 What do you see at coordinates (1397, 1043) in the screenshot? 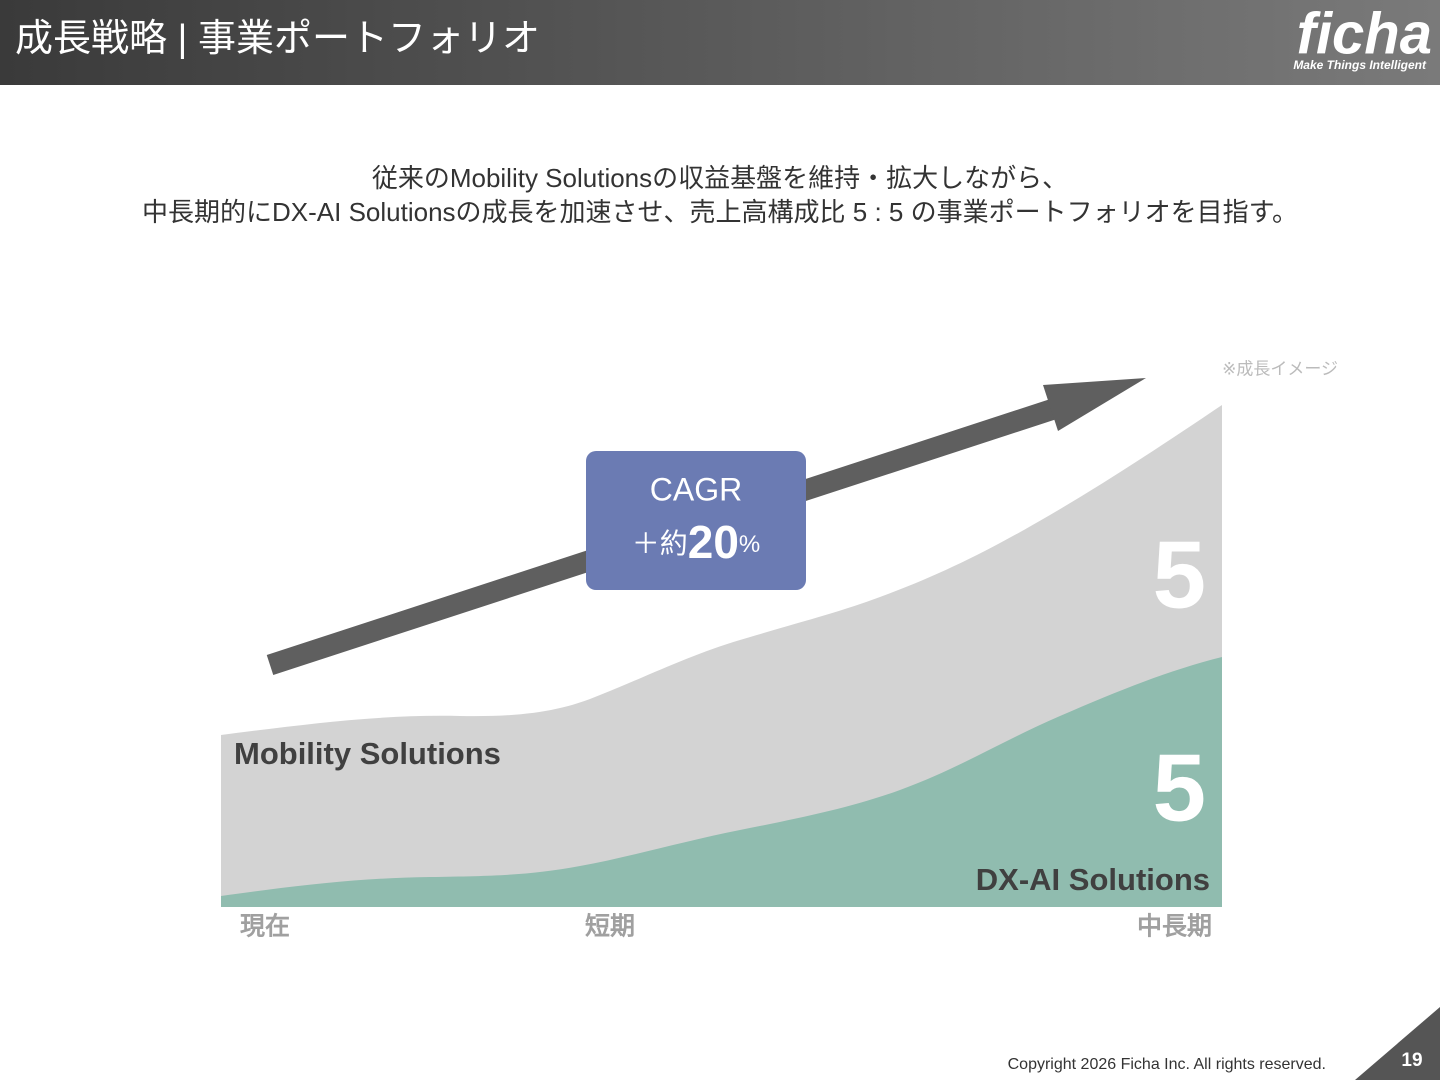
I see `page-corner` at bounding box center [1397, 1043].